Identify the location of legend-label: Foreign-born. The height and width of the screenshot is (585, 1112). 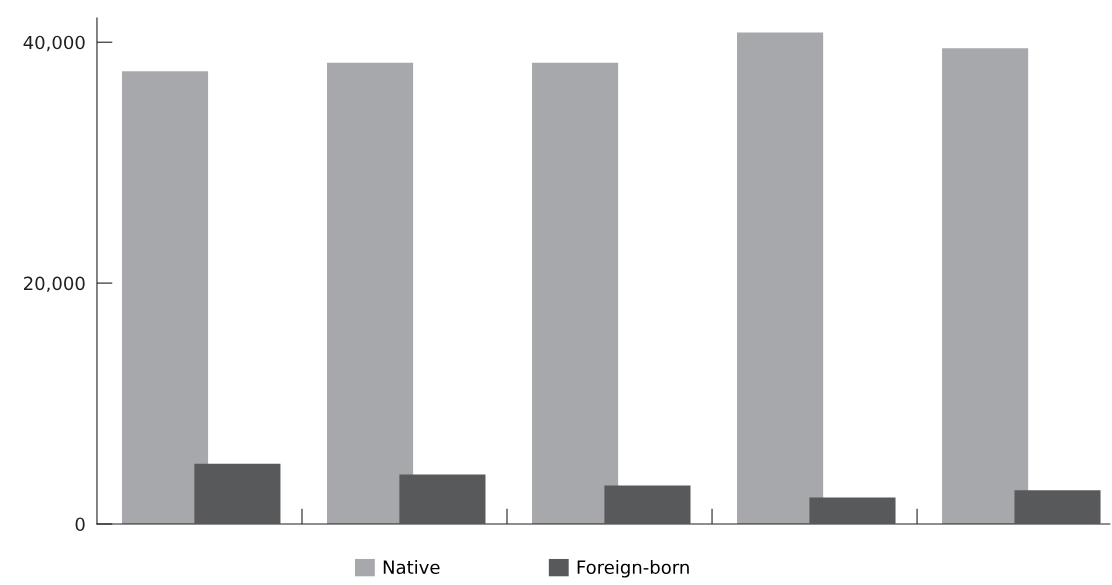
(633, 569).